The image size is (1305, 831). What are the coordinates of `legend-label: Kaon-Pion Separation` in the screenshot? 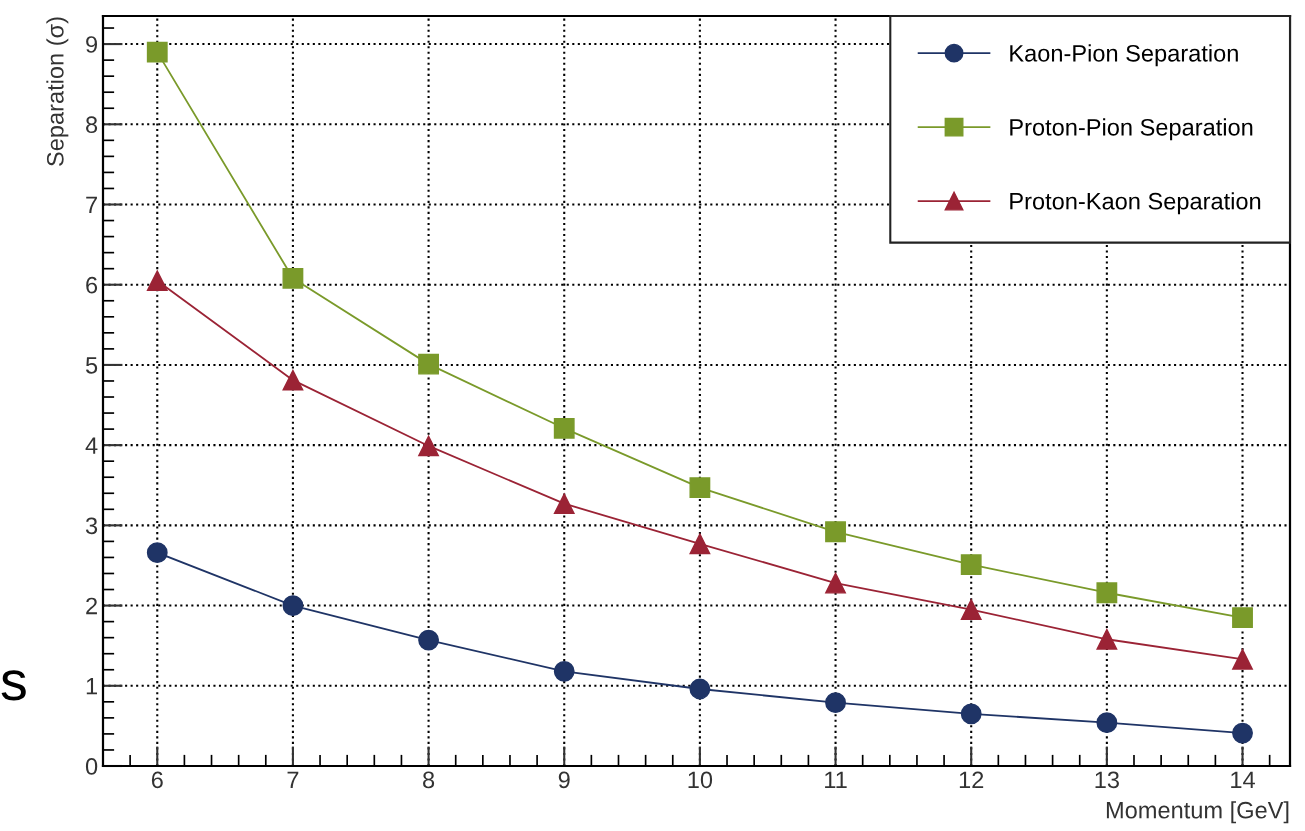 It's located at (1124, 55).